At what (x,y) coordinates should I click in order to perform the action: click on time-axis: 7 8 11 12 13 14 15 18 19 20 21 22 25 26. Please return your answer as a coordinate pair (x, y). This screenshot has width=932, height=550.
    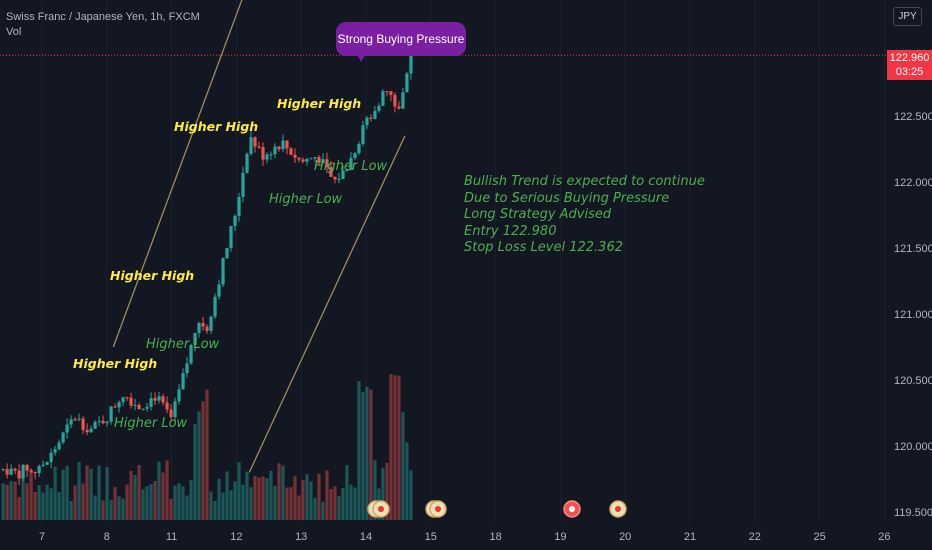
    Looking at the image, I should click on (465, 537).